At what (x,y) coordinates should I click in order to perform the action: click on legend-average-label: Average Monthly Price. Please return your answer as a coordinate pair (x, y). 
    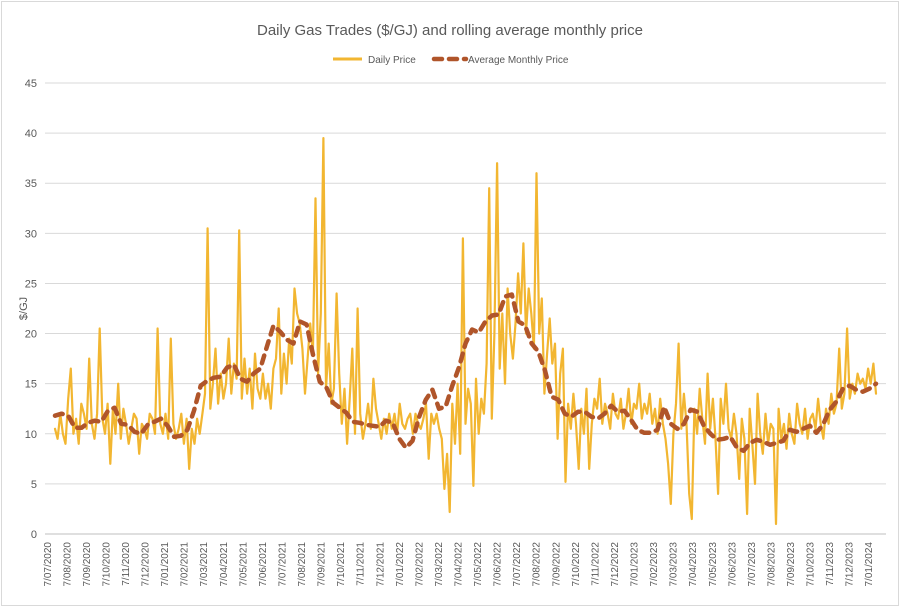
    Looking at the image, I should click on (518, 60).